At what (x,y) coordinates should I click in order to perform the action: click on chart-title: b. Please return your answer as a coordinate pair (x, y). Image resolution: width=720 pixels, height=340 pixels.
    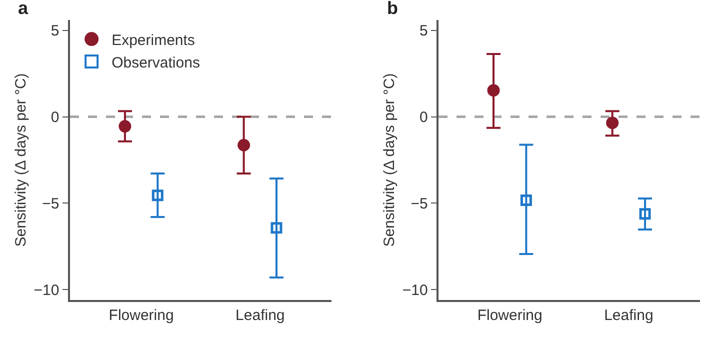
    Looking at the image, I should click on (392, 9).